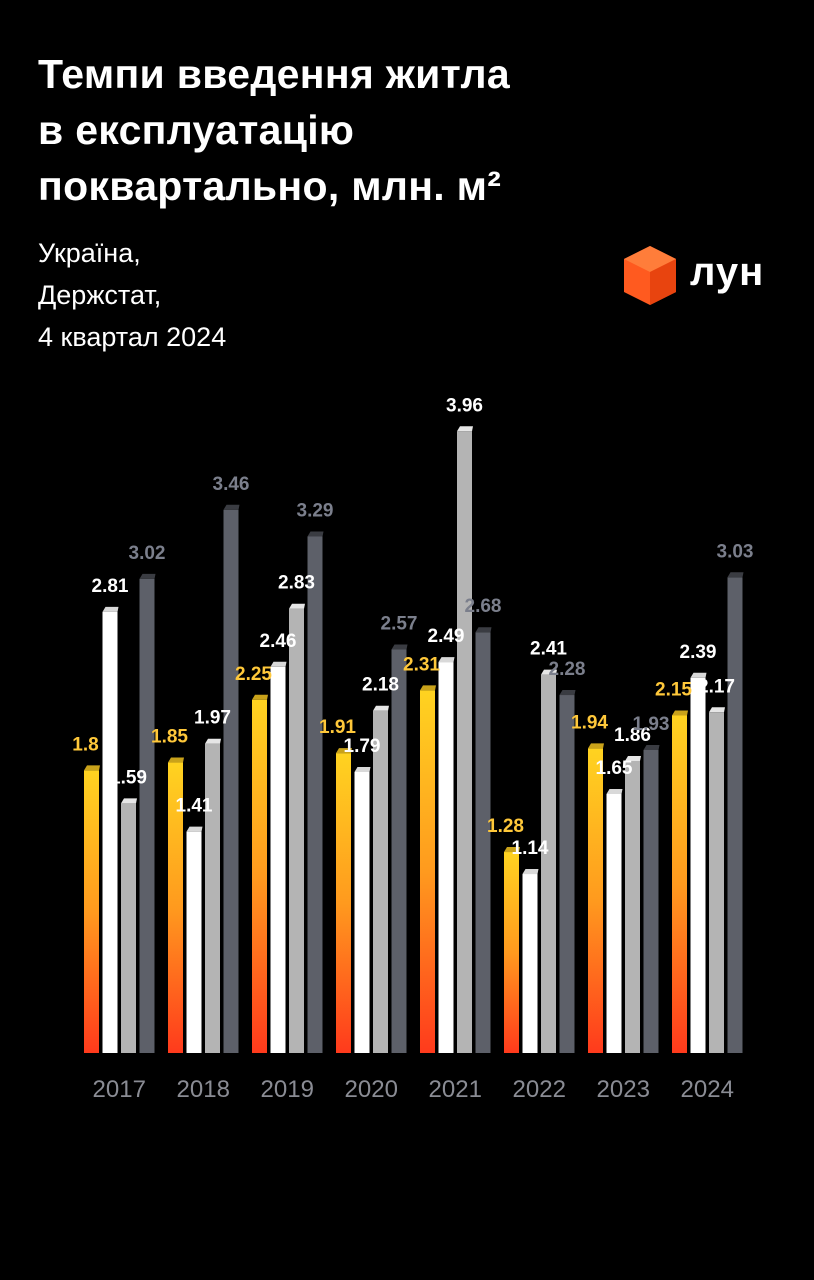 The width and height of the screenshot is (814, 1280). Describe the element at coordinates (278, 859) in the screenshot. I see `bar-2019-s2` at that location.